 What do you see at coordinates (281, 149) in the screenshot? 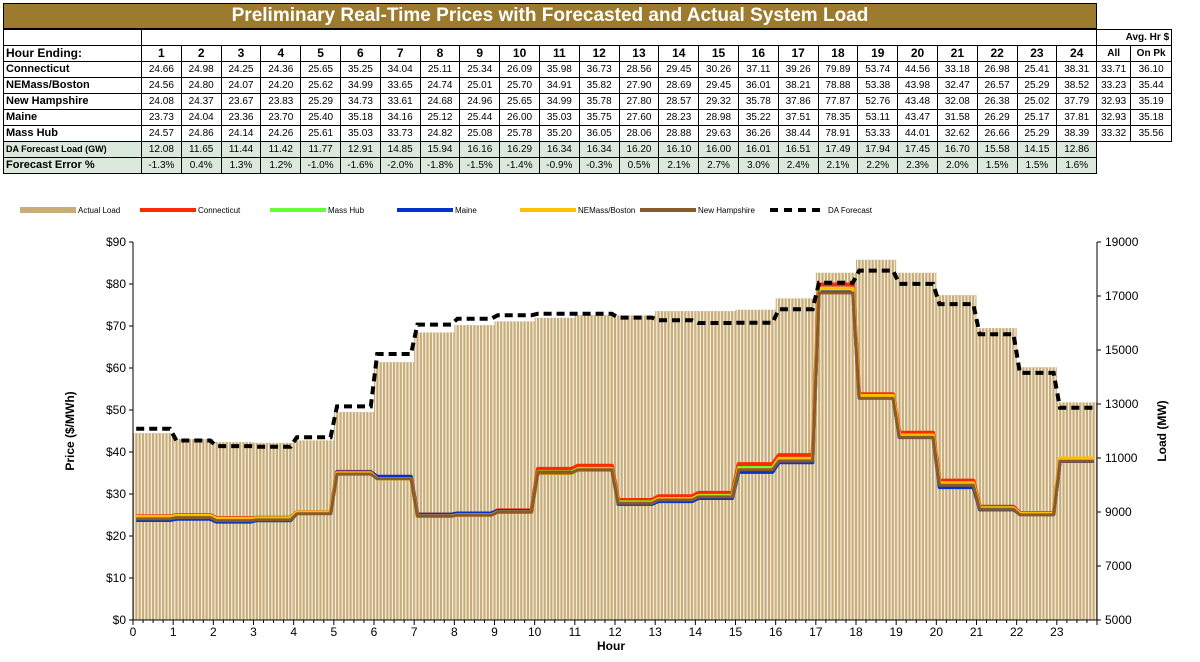
I see `forecast-cell: 11.42` at bounding box center [281, 149].